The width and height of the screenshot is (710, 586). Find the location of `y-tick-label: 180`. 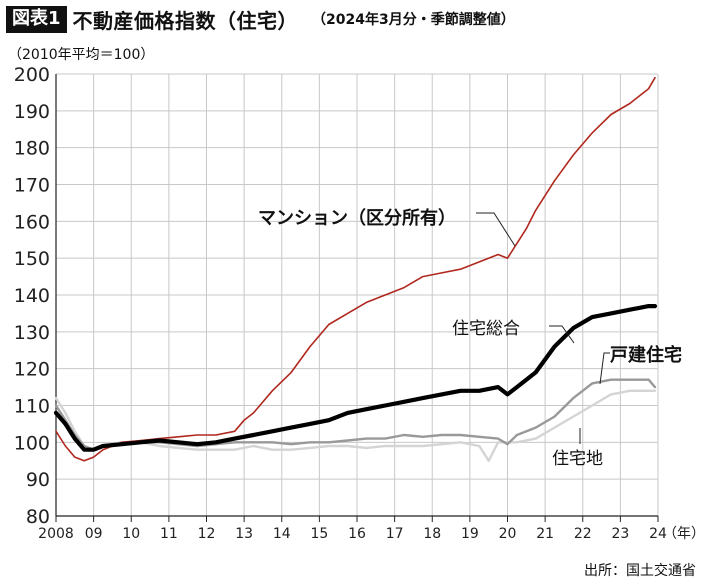

y-tick-label: 180 is located at coordinates (32, 149).